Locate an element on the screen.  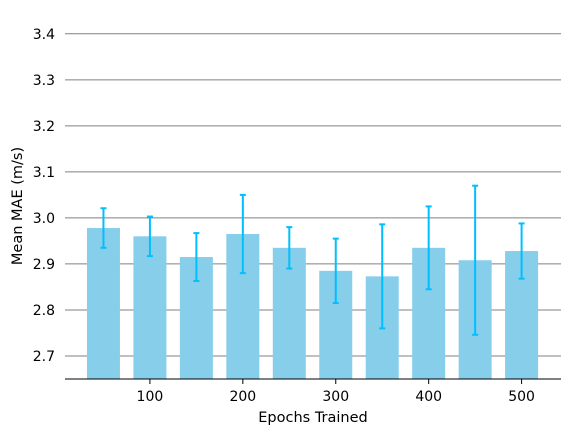
x-ticks: 100 200 300 400 500 is located at coordinates (336, 392).